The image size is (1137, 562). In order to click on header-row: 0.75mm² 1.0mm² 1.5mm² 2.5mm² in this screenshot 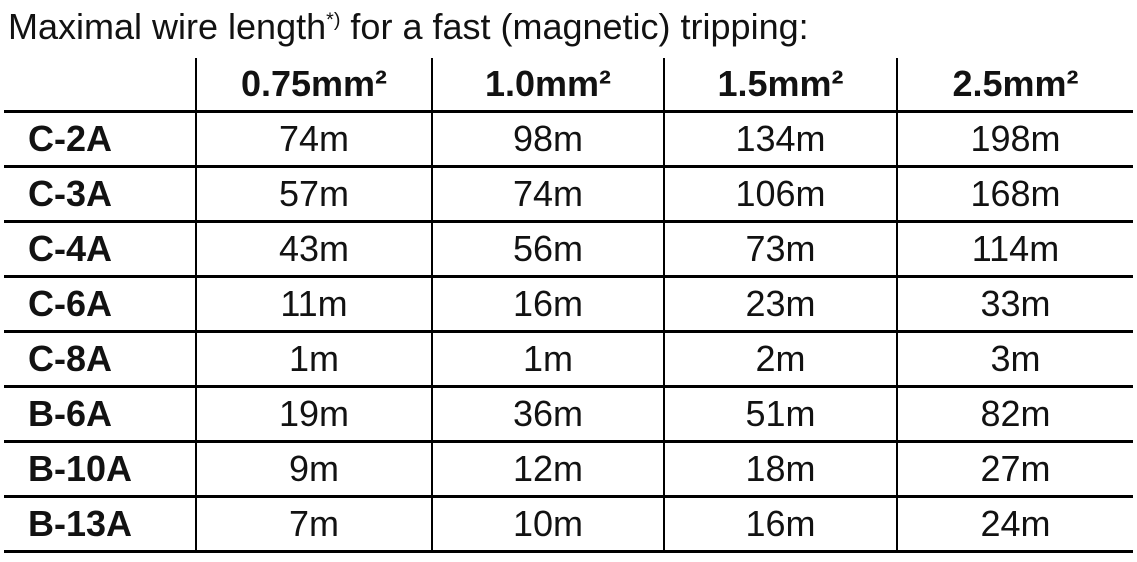, I will do `click(568, 85)`.